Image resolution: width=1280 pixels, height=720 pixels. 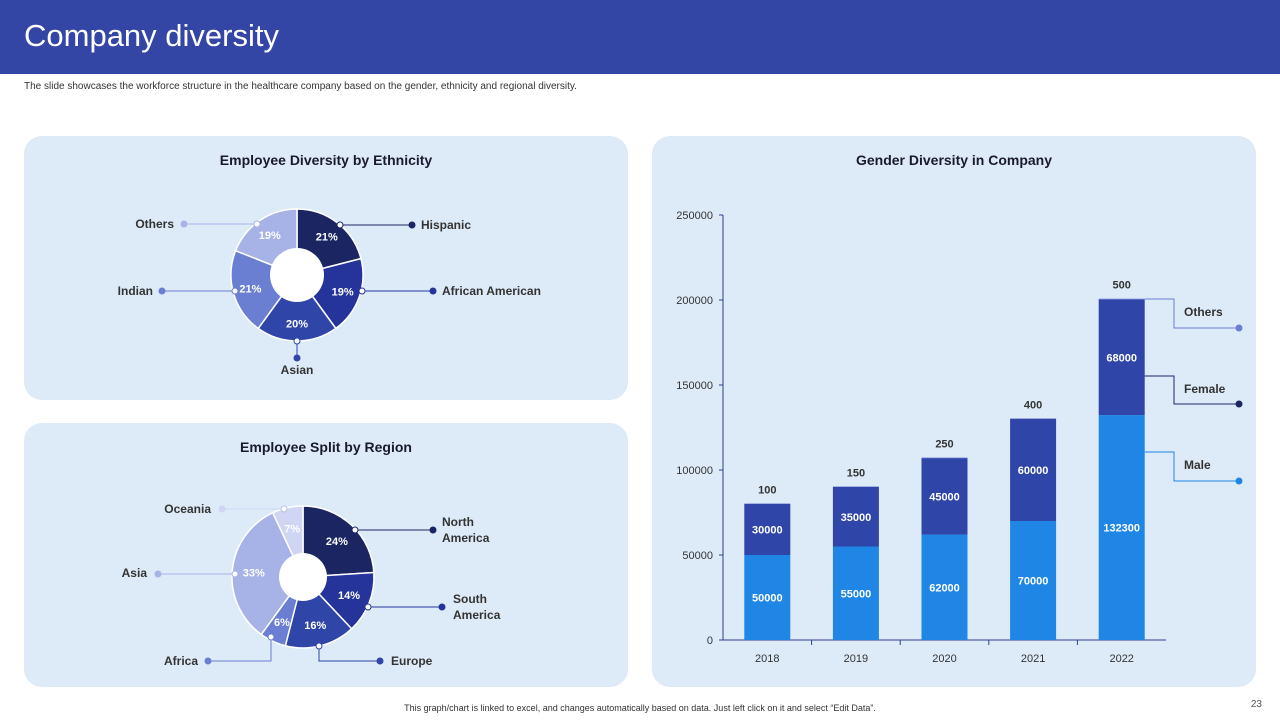 What do you see at coordinates (187, 509) in the screenshot?
I see `legend-label-oceania: Oceania` at bounding box center [187, 509].